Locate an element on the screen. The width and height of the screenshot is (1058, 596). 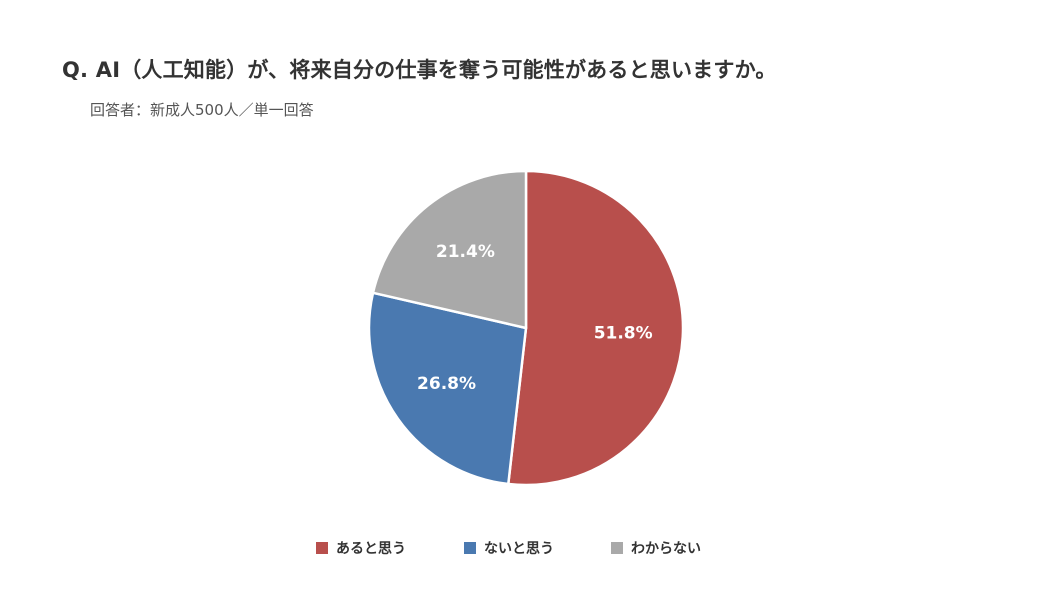
legend-item-aru: あると思う is located at coordinates (361, 548).